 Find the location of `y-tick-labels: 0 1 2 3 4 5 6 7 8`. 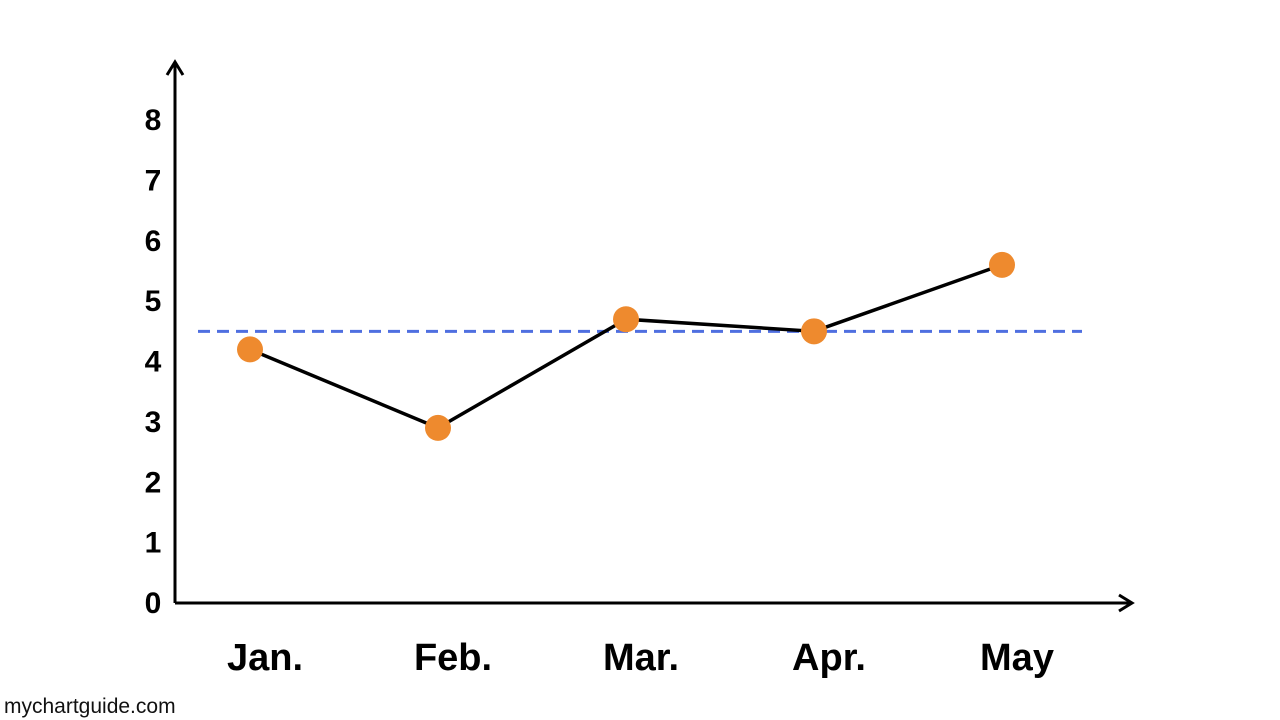

y-tick-labels: 0 1 2 3 4 5 6 7 8 is located at coordinates (153, 362).